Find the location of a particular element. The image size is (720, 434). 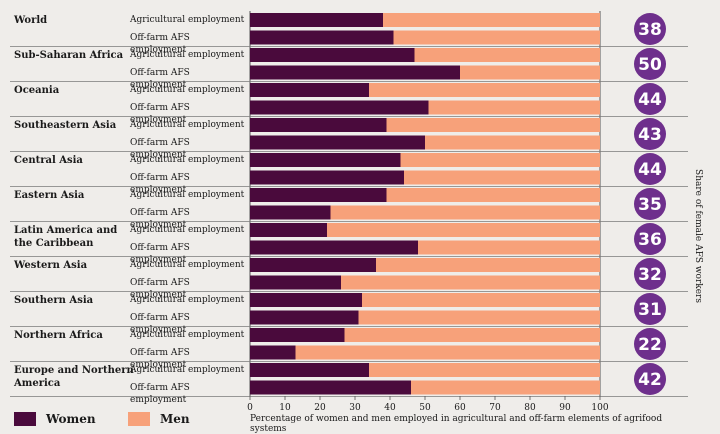

legend-men: Men is located at coordinates (159, 419).